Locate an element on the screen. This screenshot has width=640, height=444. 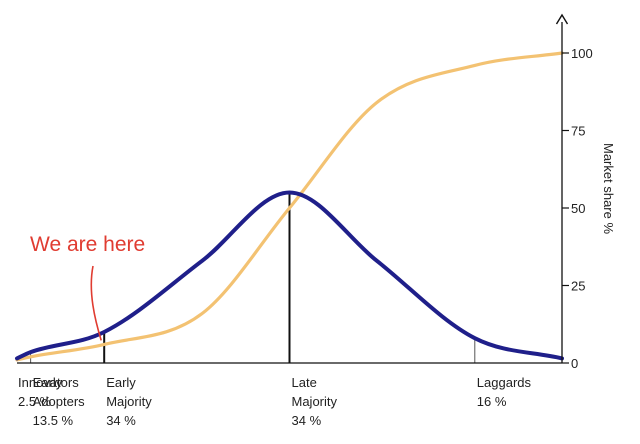
y-tick-label: 0 is located at coordinates (574, 363).